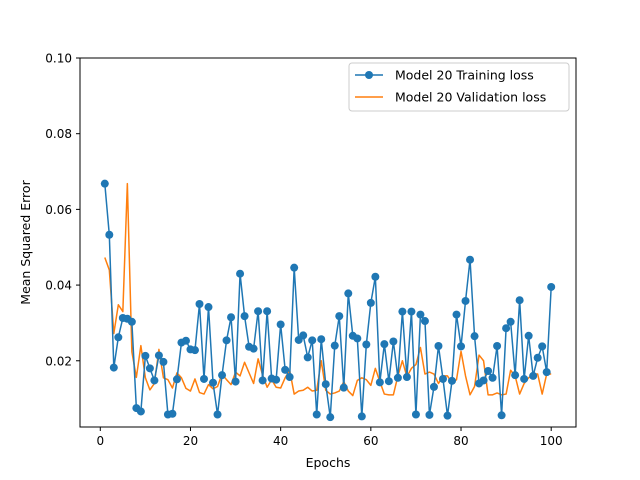 This screenshot has width=640, height=480. What do you see at coordinates (369, 75) in the screenshot?
I see `legend-marker-training` at bounding box center [369, 75].